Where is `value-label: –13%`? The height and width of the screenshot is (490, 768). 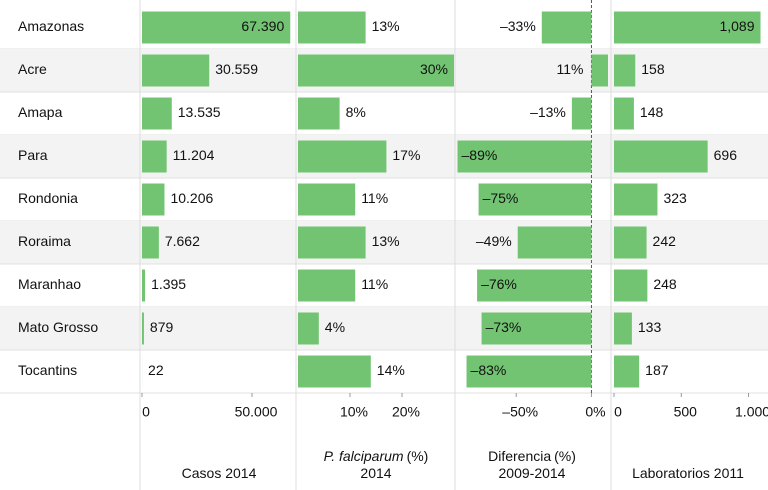
value-label: –13% is located at coordinates (548, 112).